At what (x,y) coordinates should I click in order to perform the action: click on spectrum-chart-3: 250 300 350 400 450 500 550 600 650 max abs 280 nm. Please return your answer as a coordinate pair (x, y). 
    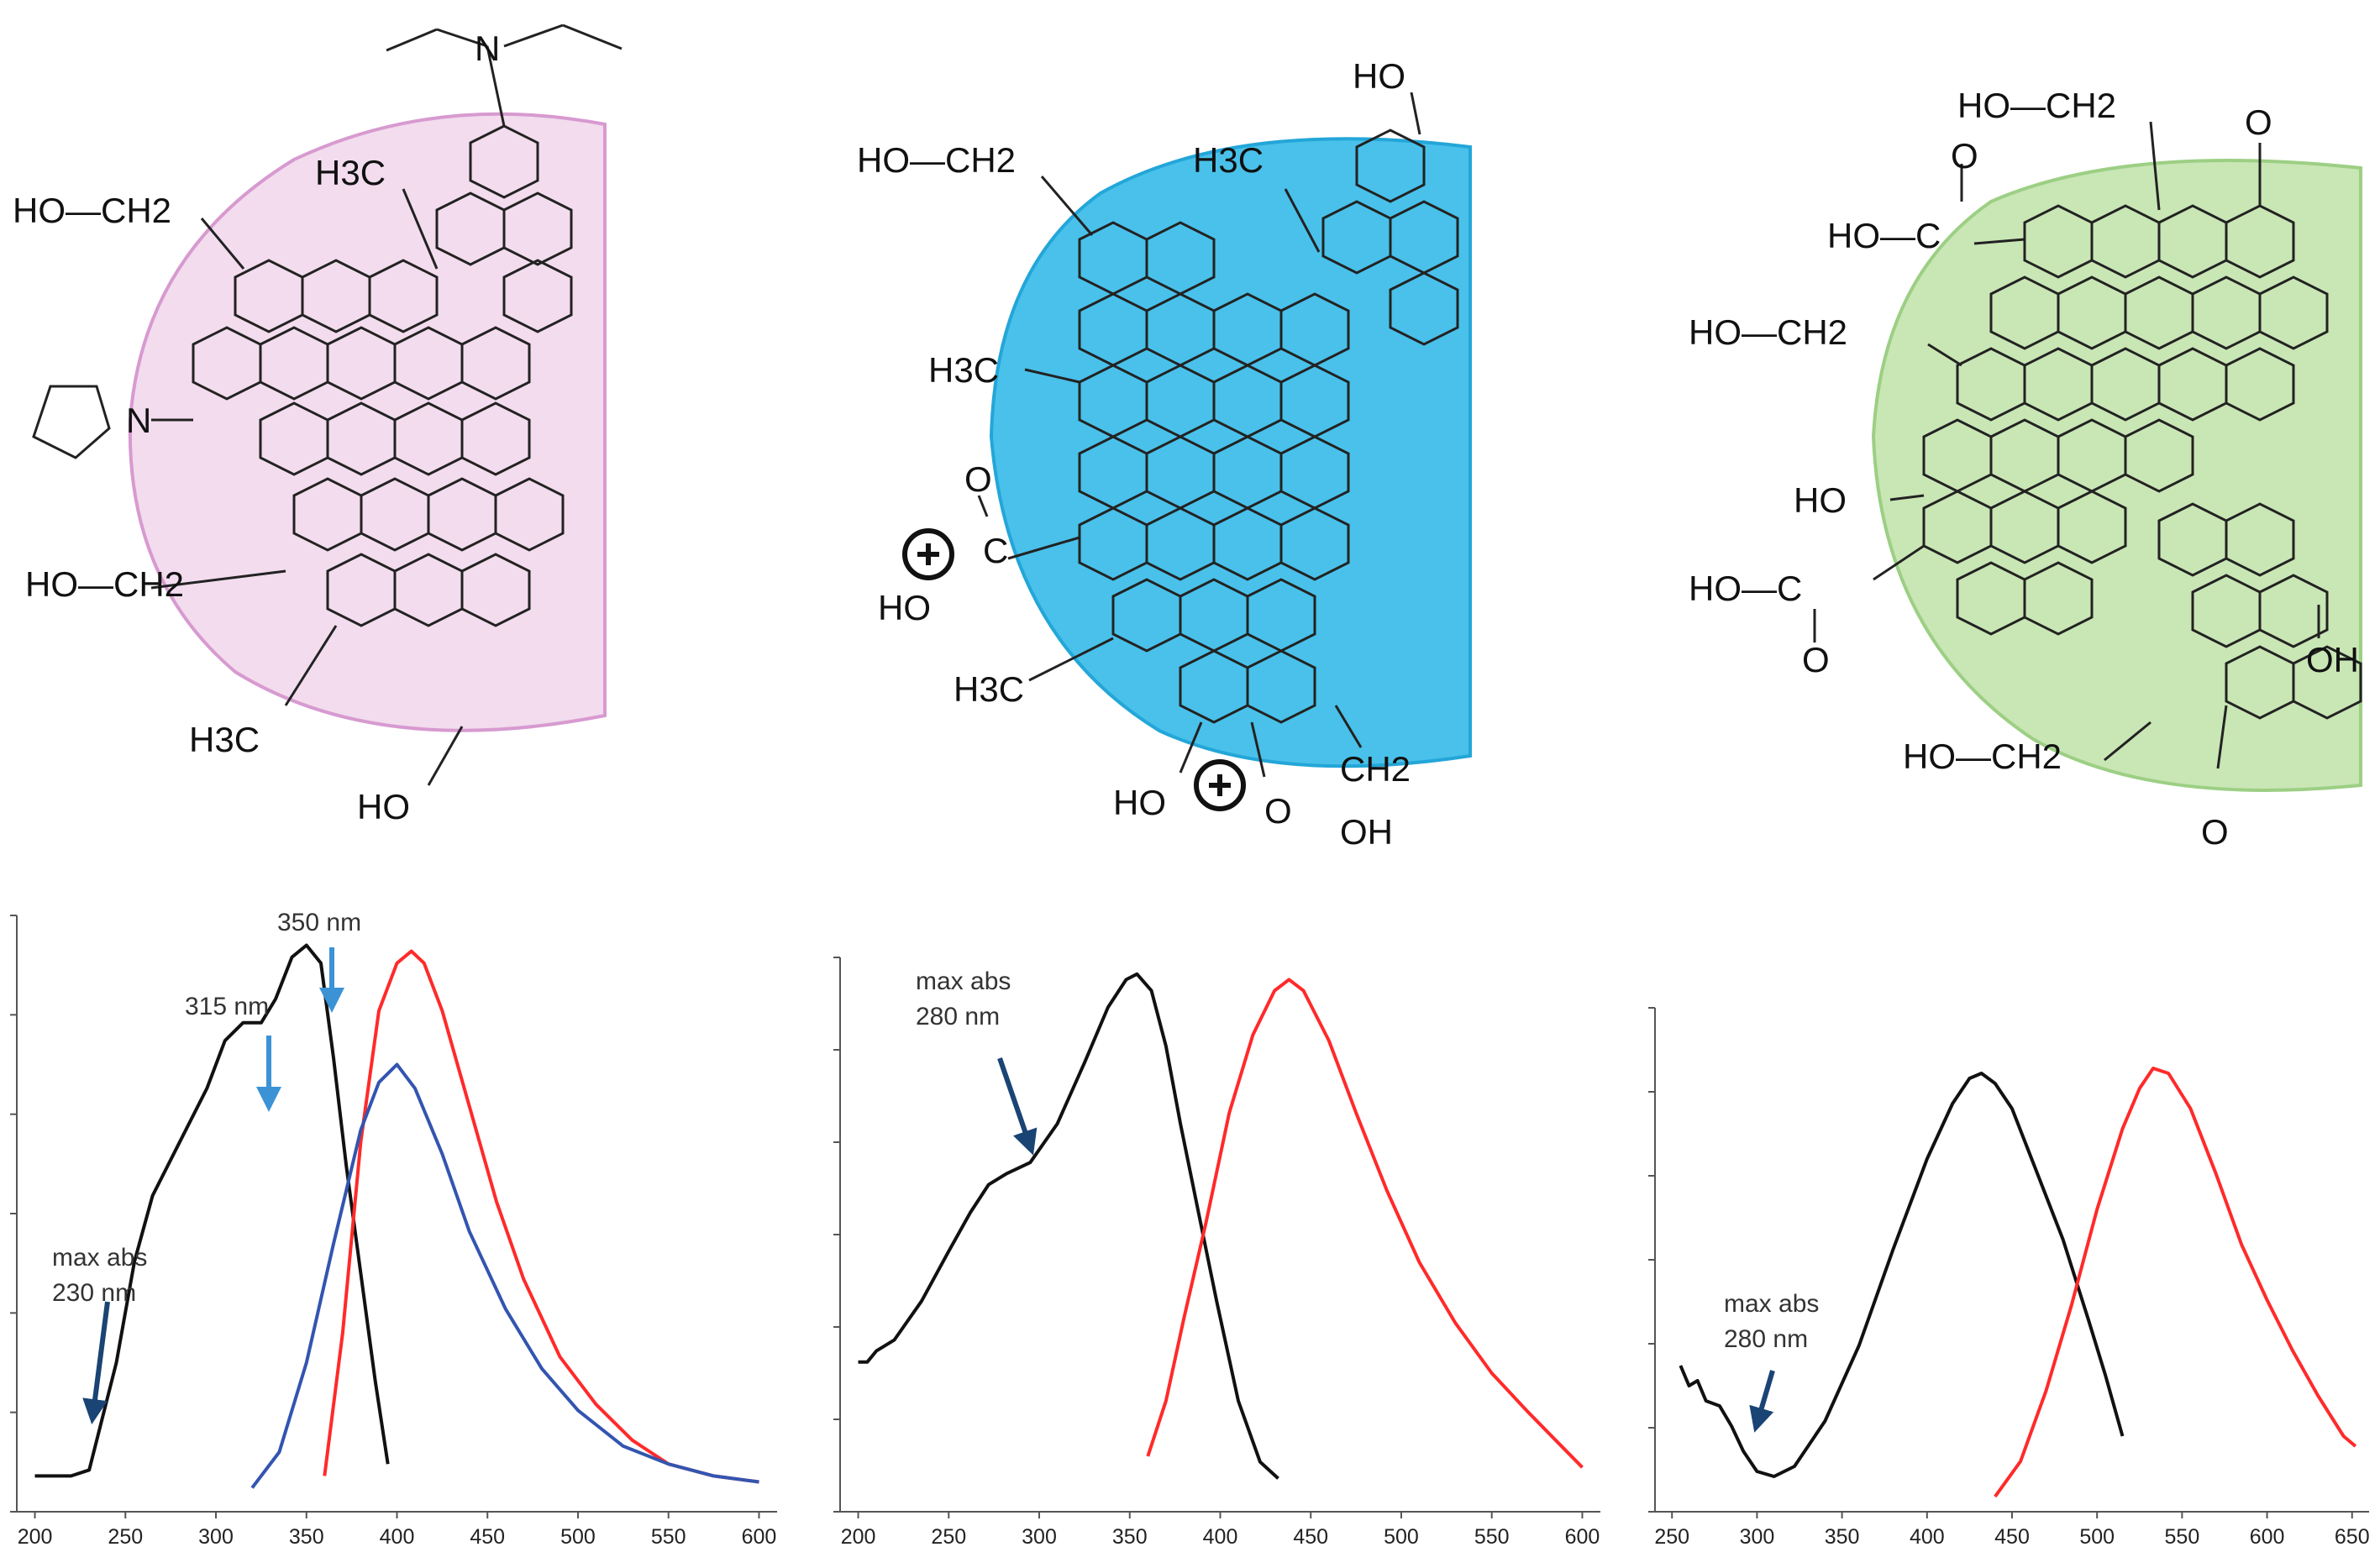
    Looking at the image, I should click on (2009, 1278).